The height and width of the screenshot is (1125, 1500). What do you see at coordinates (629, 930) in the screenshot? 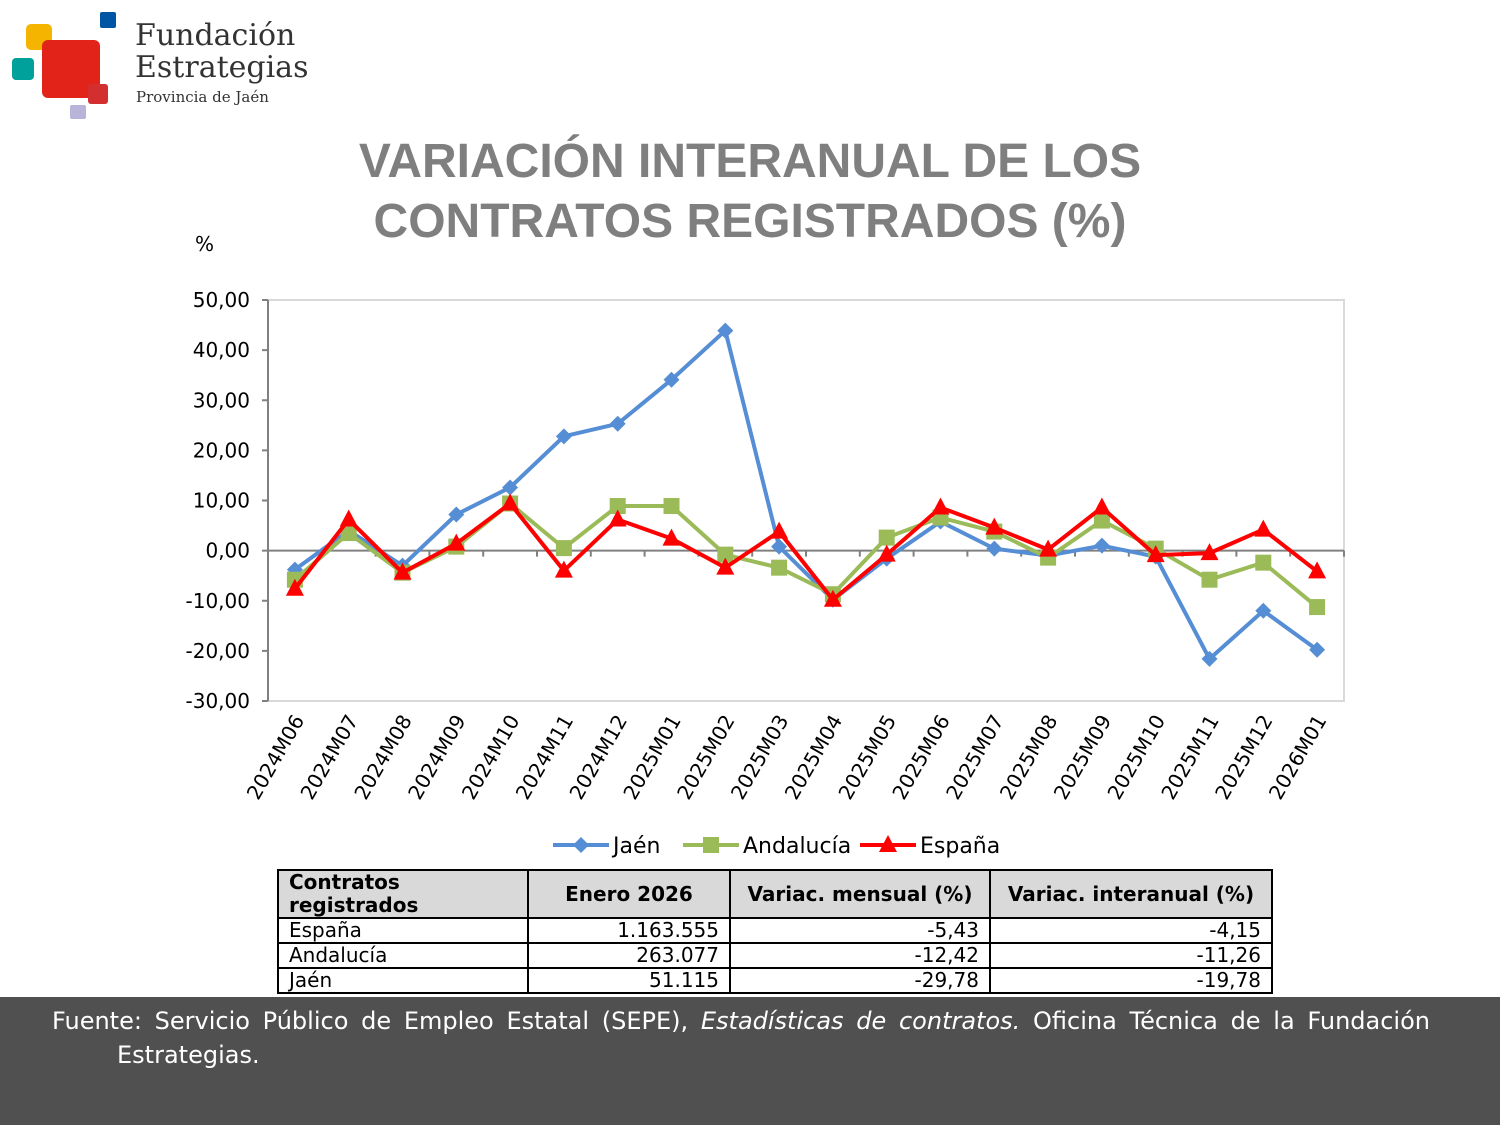
I see `table-cell: 1.163.555` at bounding box center [629, 930].